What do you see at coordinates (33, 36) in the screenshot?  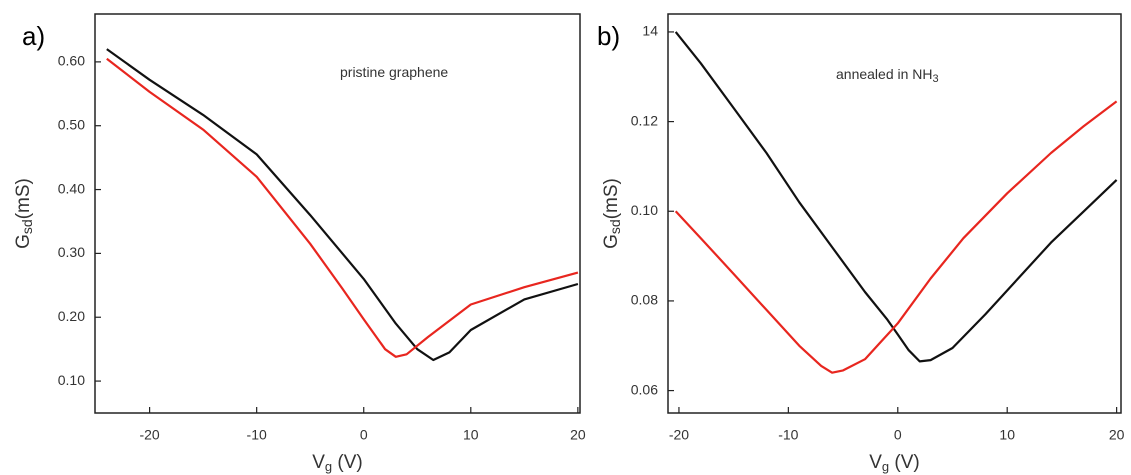 I see `panel-label: a)` at bounding box center [33, 36].